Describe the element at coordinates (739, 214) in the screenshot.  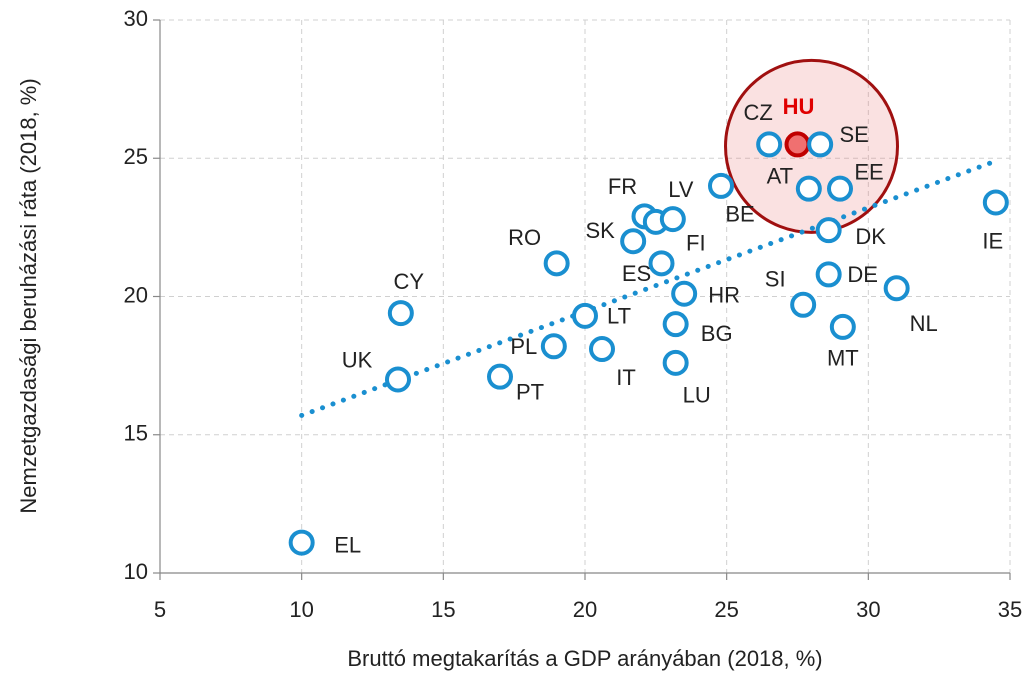
I see `point-label: BE` at that location.